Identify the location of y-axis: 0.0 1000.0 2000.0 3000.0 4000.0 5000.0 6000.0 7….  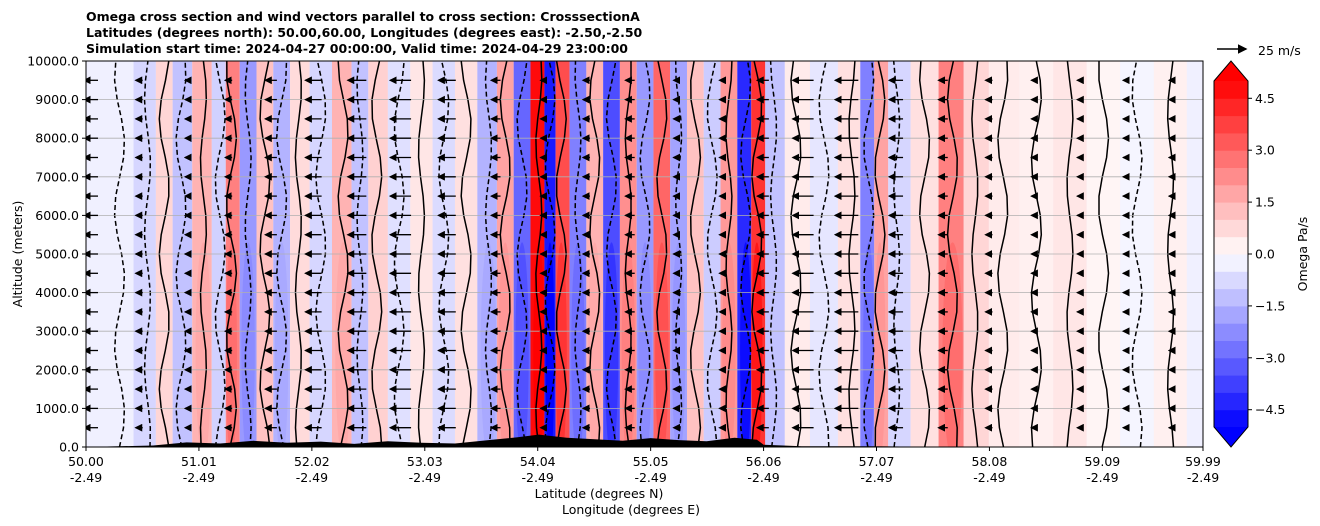
(56, 254).